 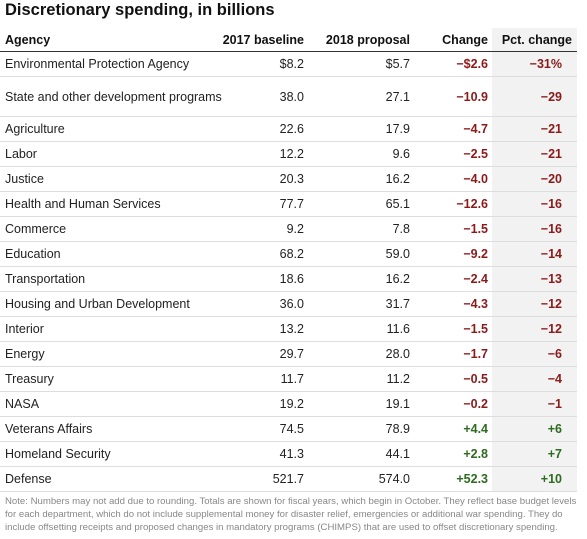 I want to click on cell-2018-proposal: 11.2, so click(x=359, y=379).